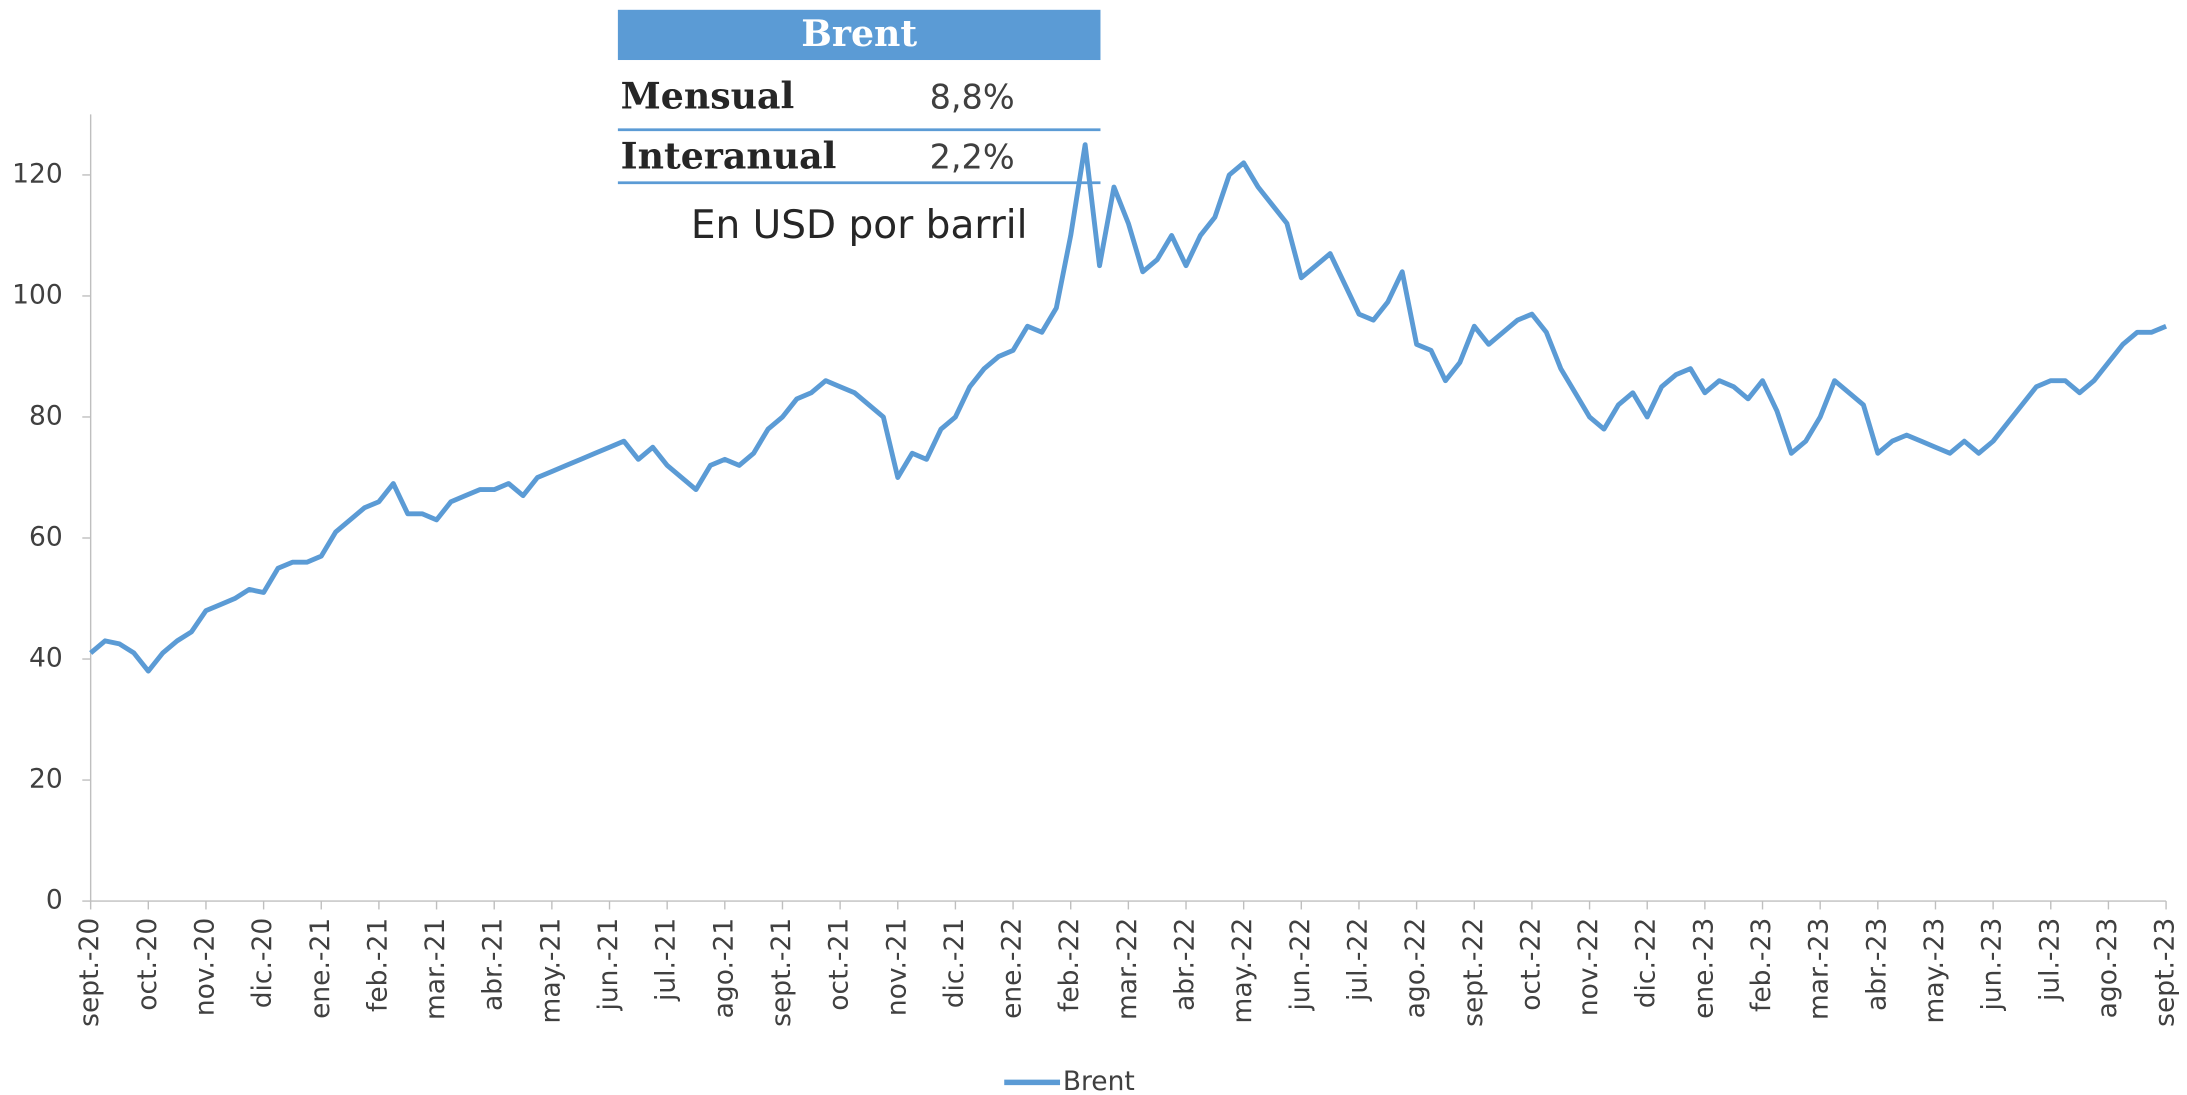 Image resolution: width=2187 pixels, height=1095 pixels. Describe the element at coordinates (839, 964) in the screenshot. I see `x-tick-label: oct.-21` at that location.